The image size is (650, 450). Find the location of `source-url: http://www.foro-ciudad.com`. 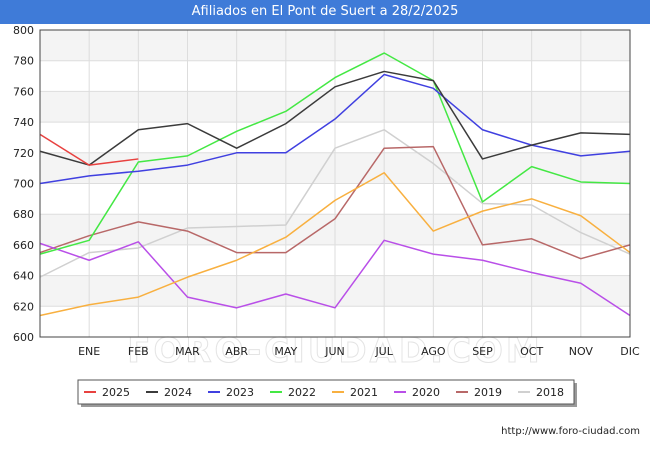

source-url: http://www.foro-ciudad.com is located at coordinates (570, 431).